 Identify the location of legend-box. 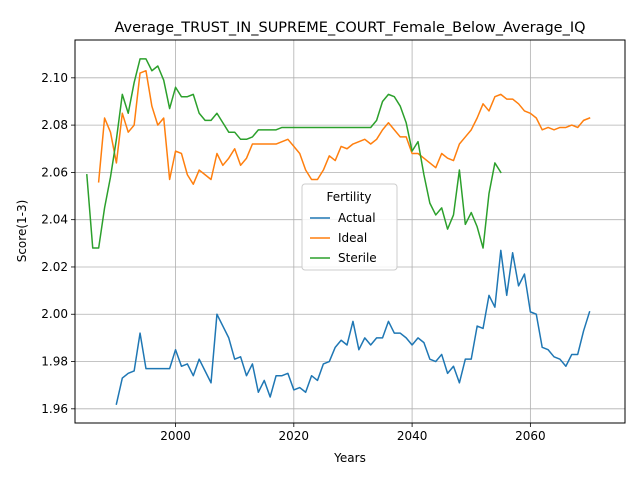
(349, 227).